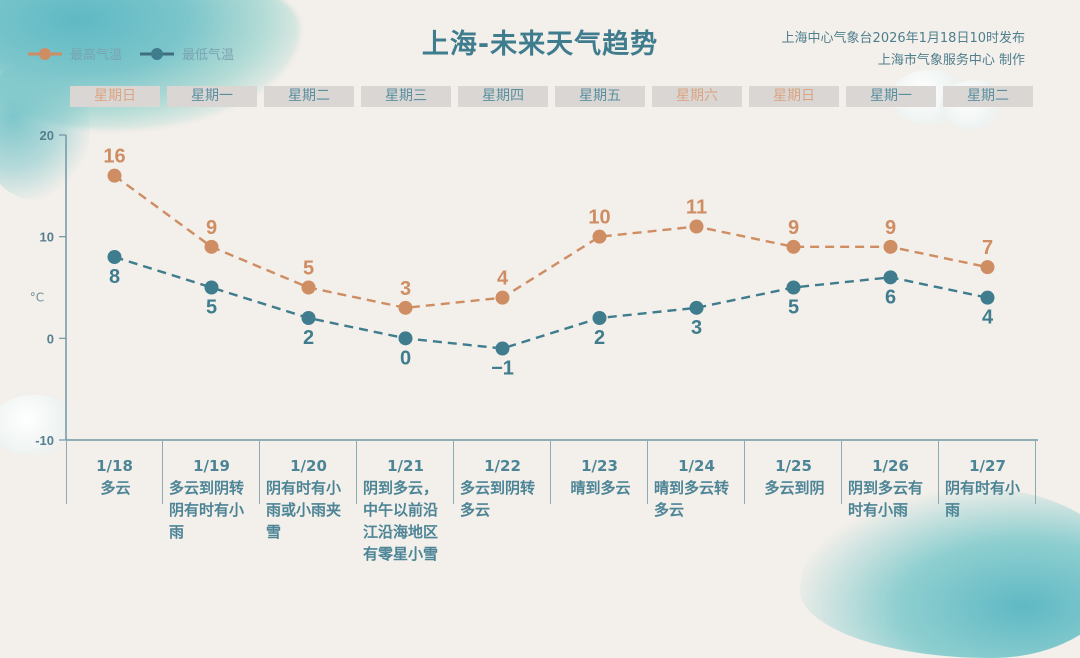 Image resolution: width=1080 pixels, height=658 pixels. What do you see at coordinates (47, 135) in the screenshot?
I see `y-tick-label: 20` at bounding box center [47, 135].